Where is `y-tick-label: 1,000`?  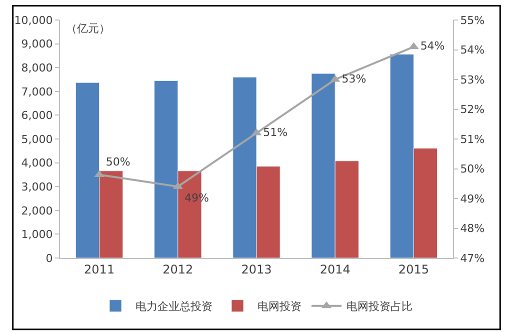 y-tick-label: 1,000 is located at coordinates (37, 235).